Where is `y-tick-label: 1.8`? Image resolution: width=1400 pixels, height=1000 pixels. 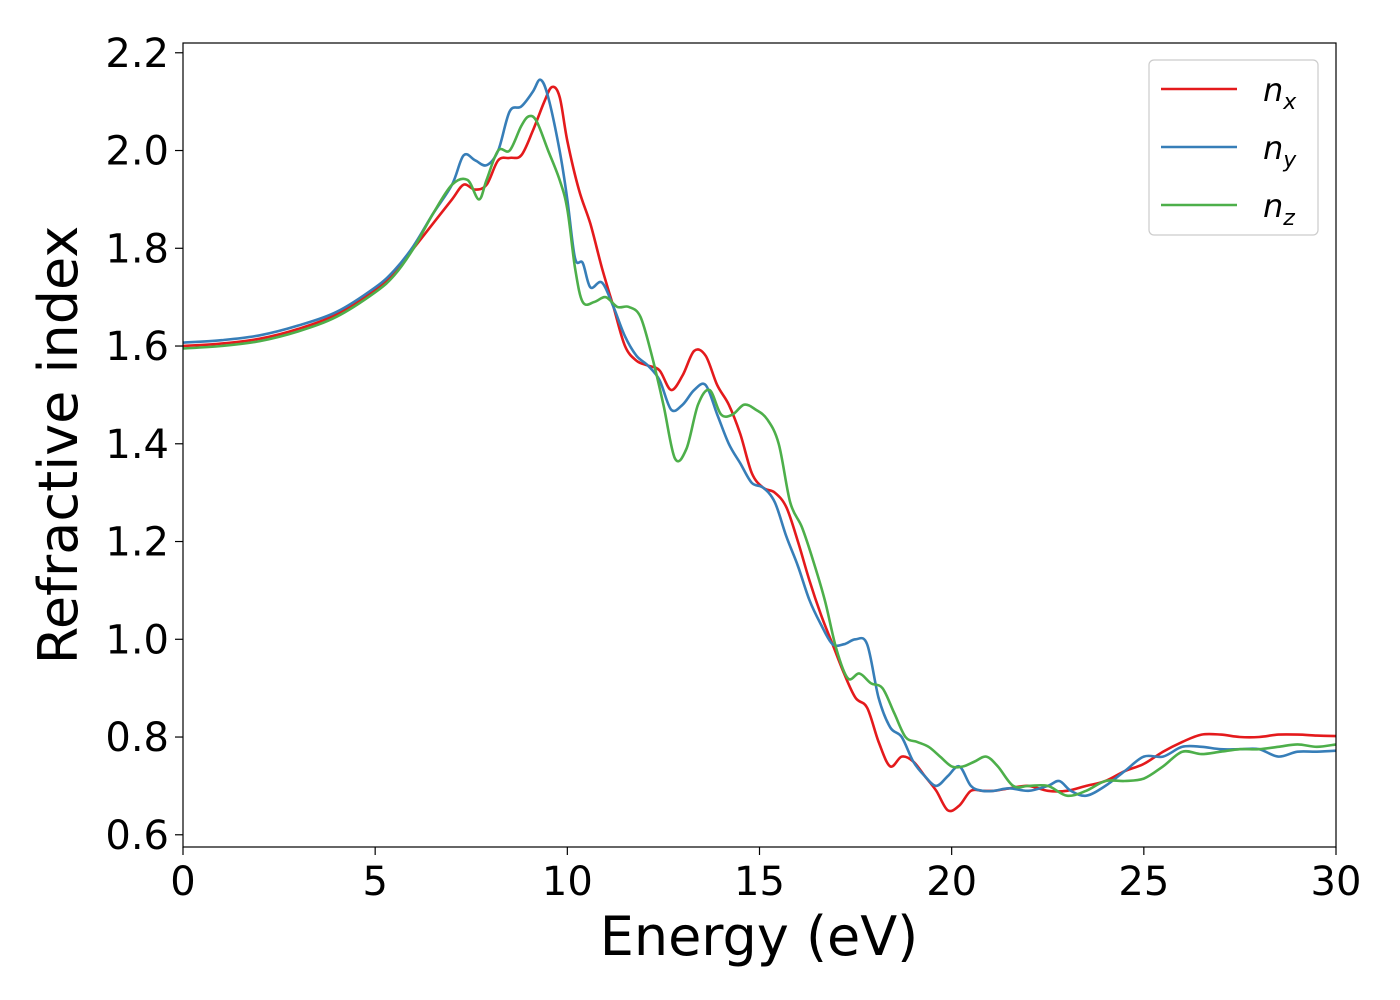
y-tick-label: 1.8 is located at coordinates (137, 249).